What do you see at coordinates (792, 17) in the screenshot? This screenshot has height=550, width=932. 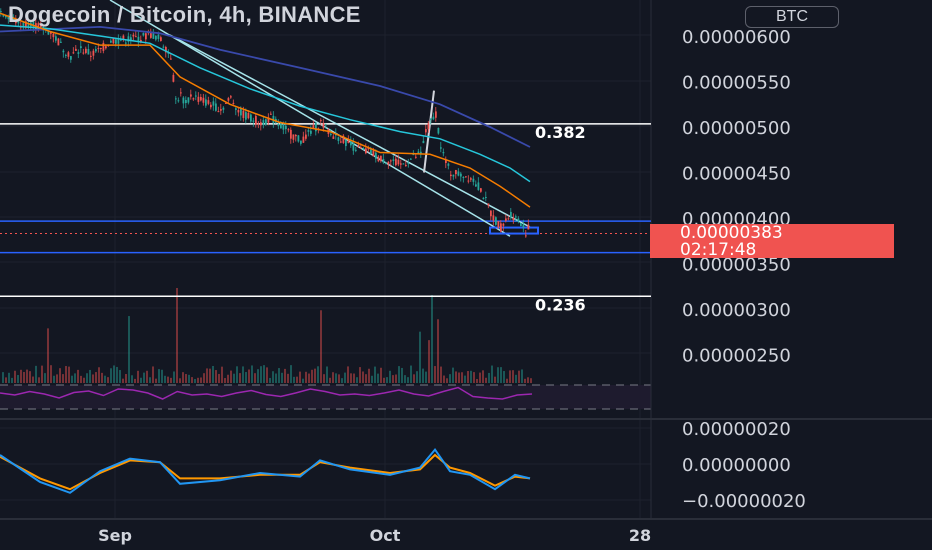 I see `currency-button: BTC` at bounding box center [792, 17].